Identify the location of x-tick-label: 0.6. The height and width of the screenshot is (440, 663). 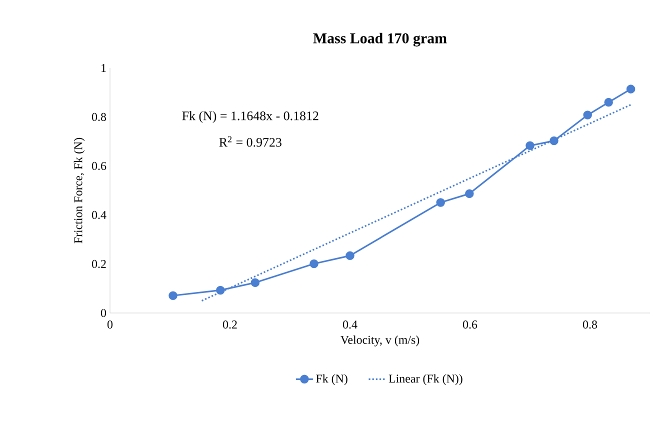
(470, 324).